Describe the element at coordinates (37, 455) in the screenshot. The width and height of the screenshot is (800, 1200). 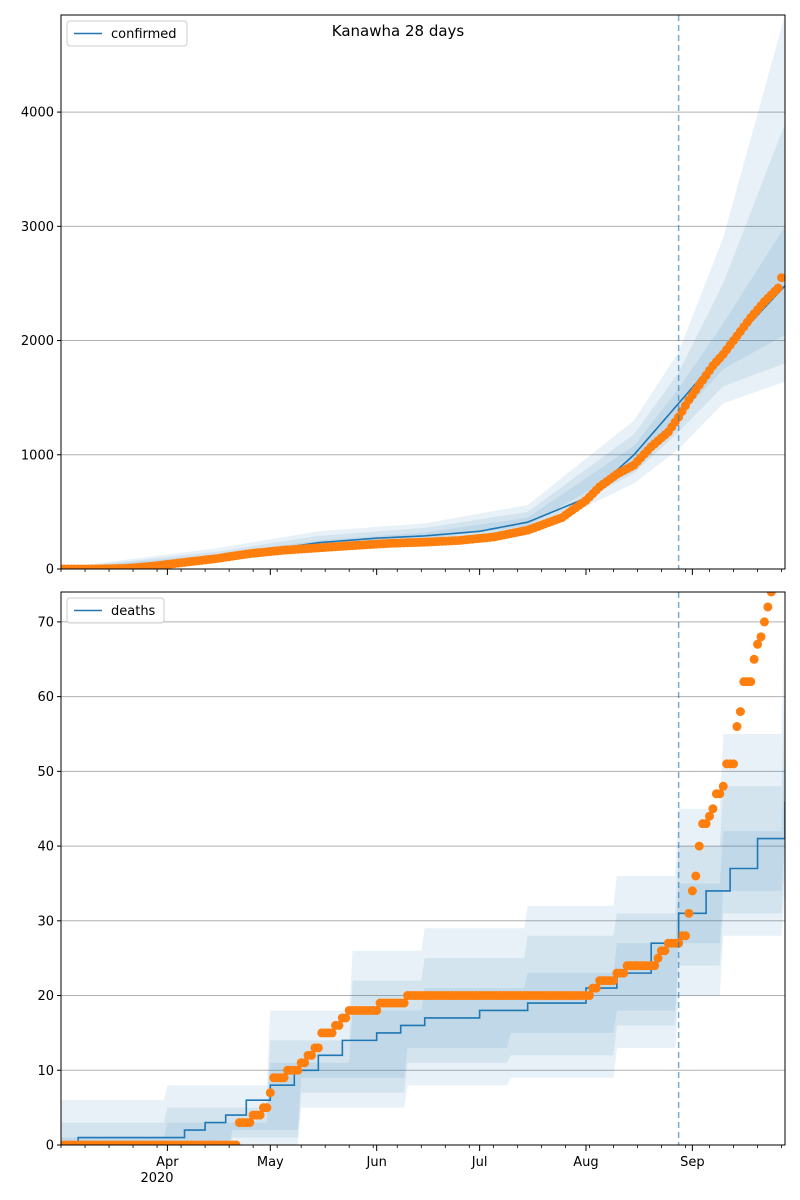
I see `y-tick-label: 1000` at that location.